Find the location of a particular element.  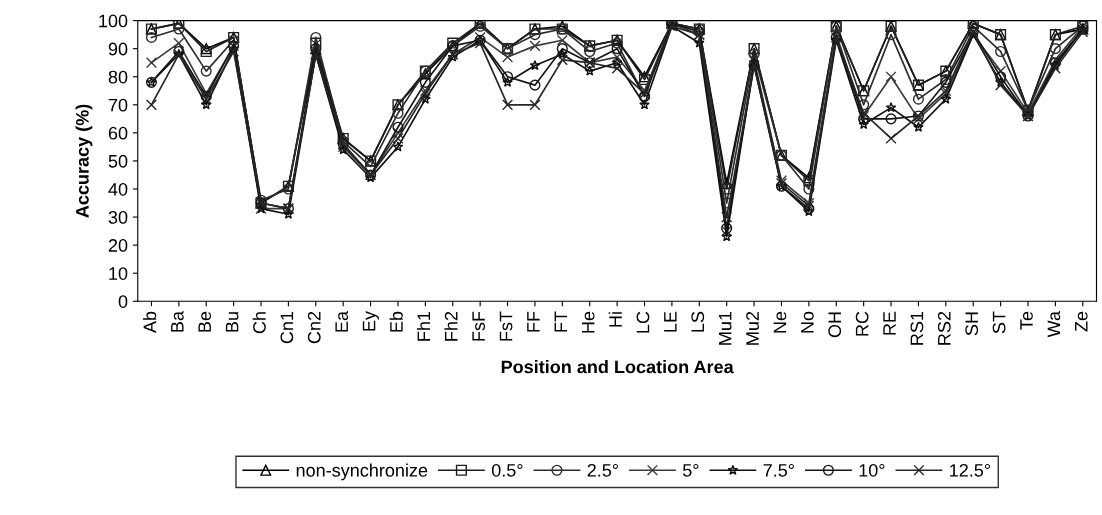

y-tick-label: 80 is located at coordinates (118, 77).